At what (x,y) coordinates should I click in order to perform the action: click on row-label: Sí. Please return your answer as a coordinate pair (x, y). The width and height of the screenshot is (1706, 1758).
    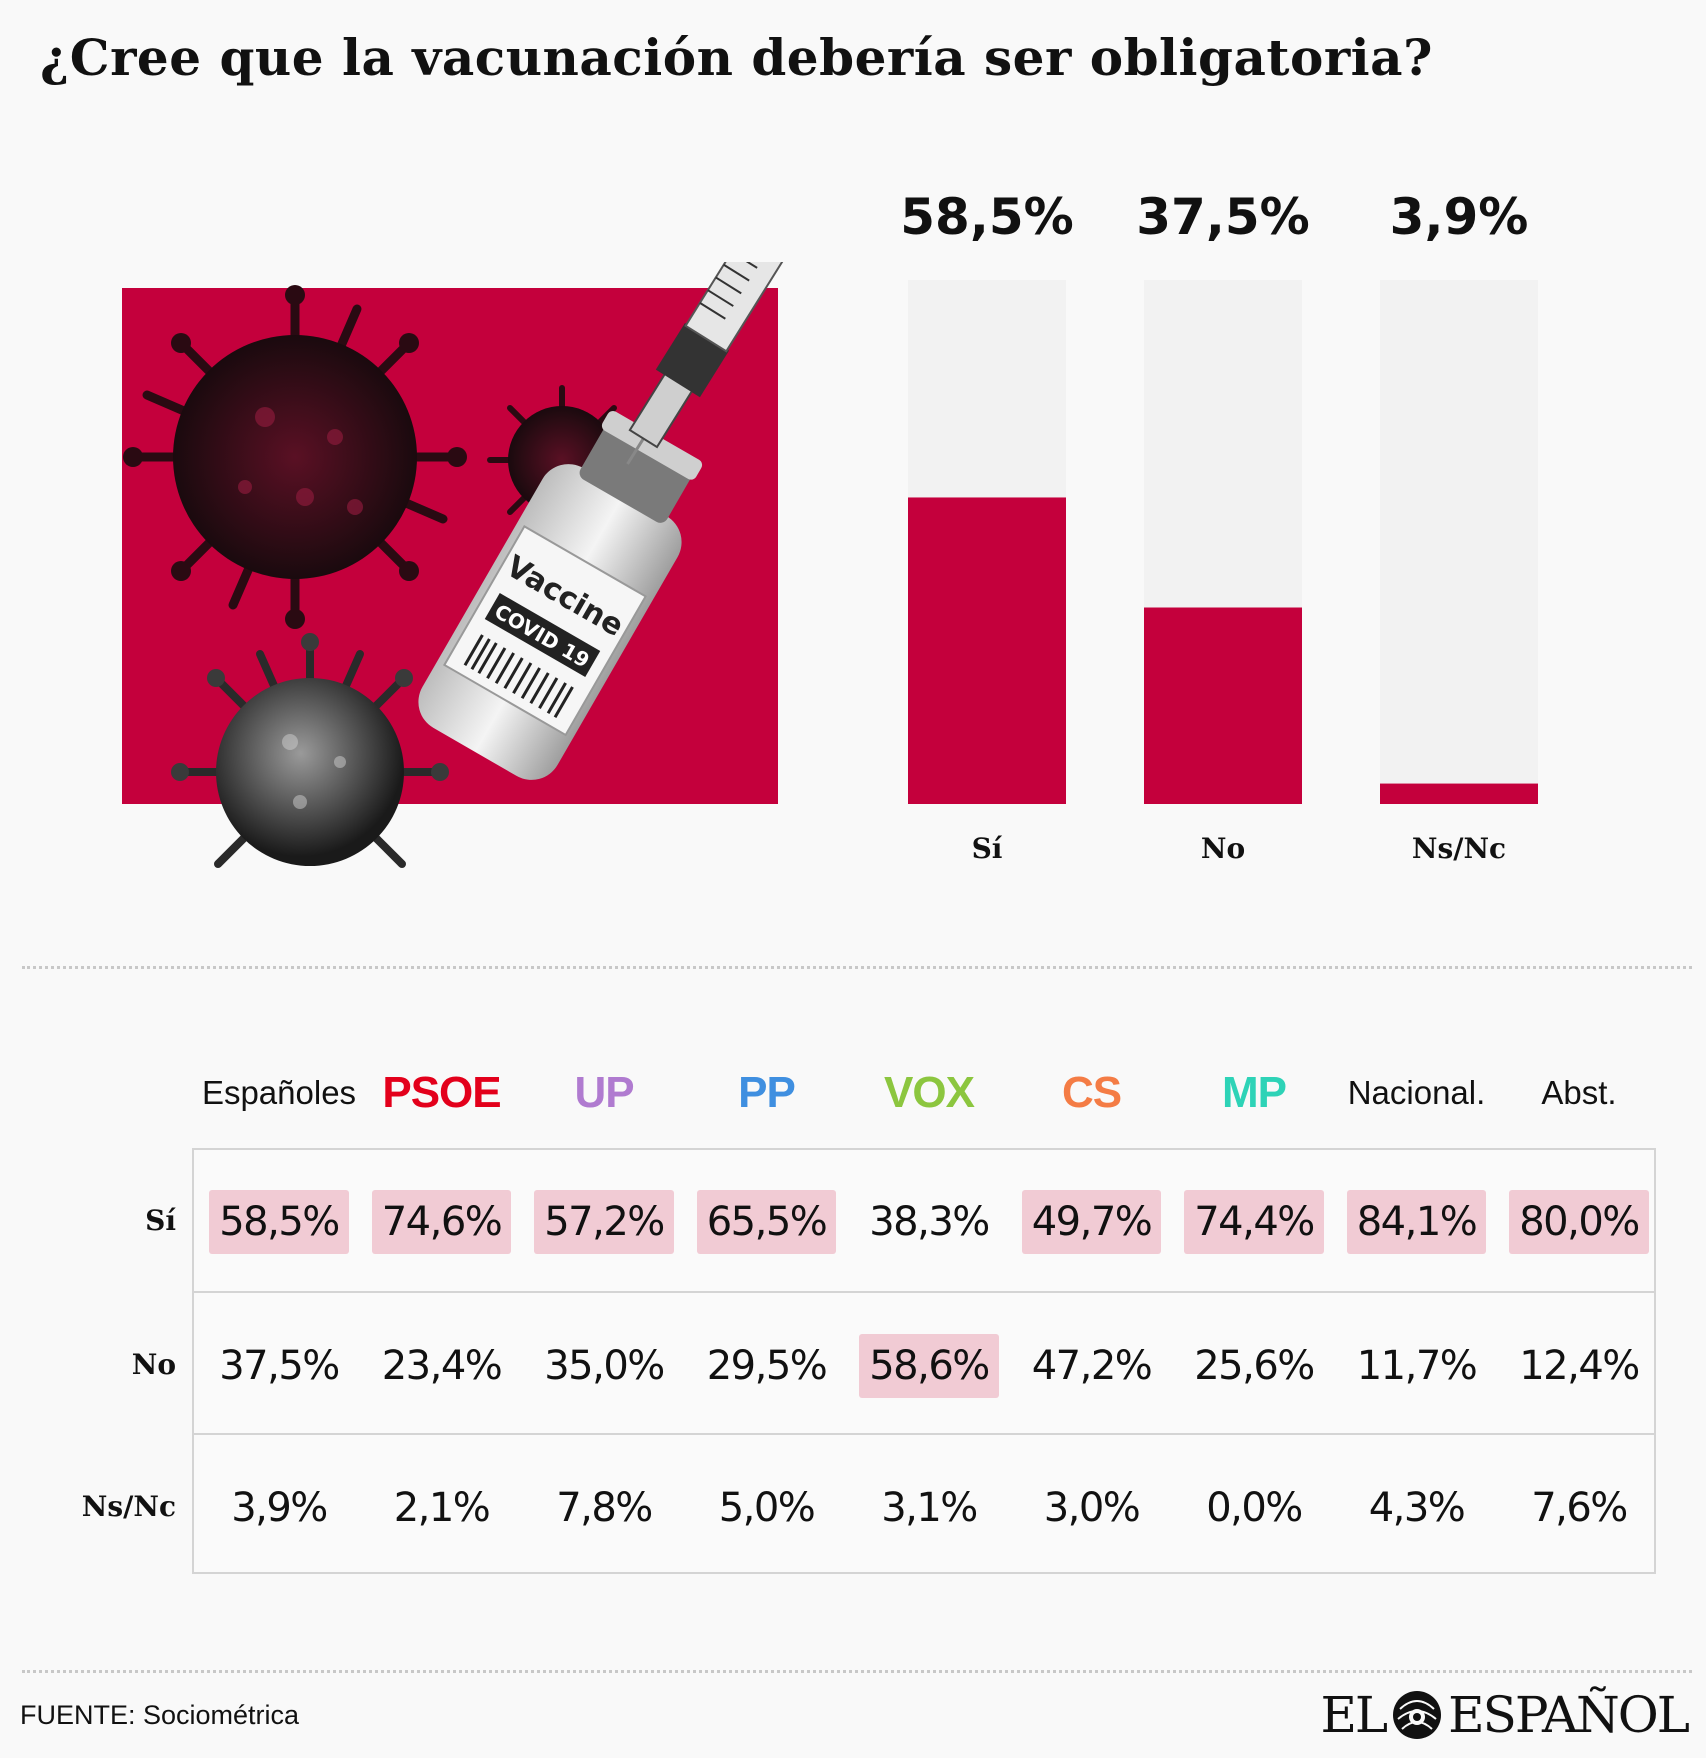
    Looking at the image, I should click on (160, 1220).